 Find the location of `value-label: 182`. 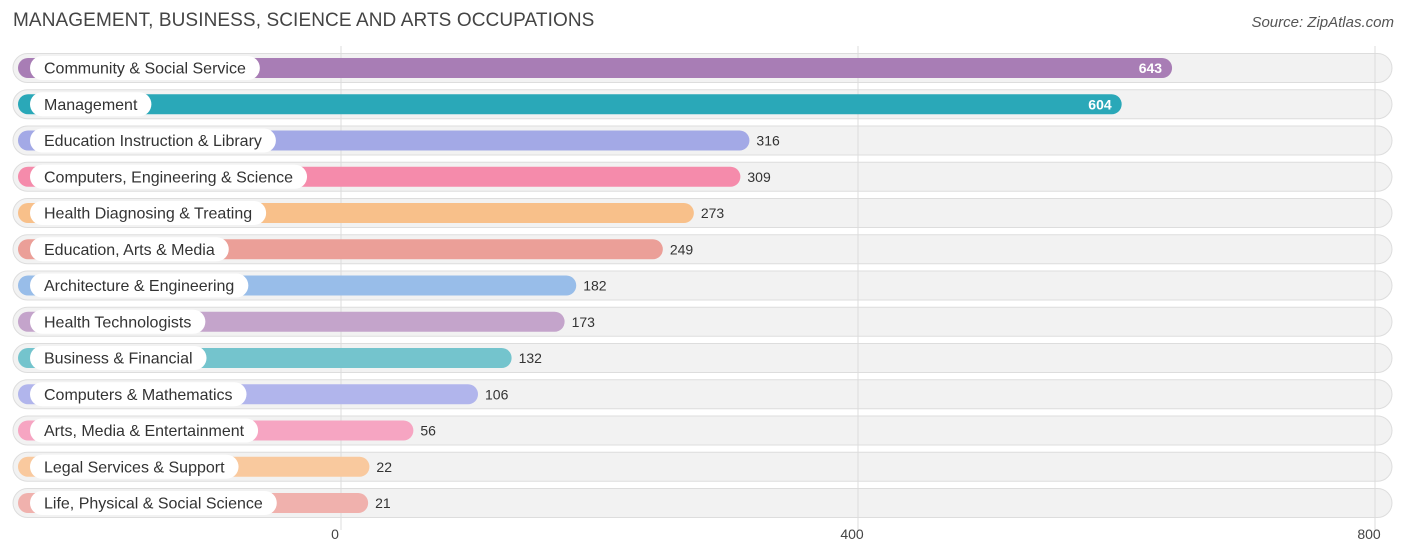

value-label: 182 is located at coordinates (595, 286).